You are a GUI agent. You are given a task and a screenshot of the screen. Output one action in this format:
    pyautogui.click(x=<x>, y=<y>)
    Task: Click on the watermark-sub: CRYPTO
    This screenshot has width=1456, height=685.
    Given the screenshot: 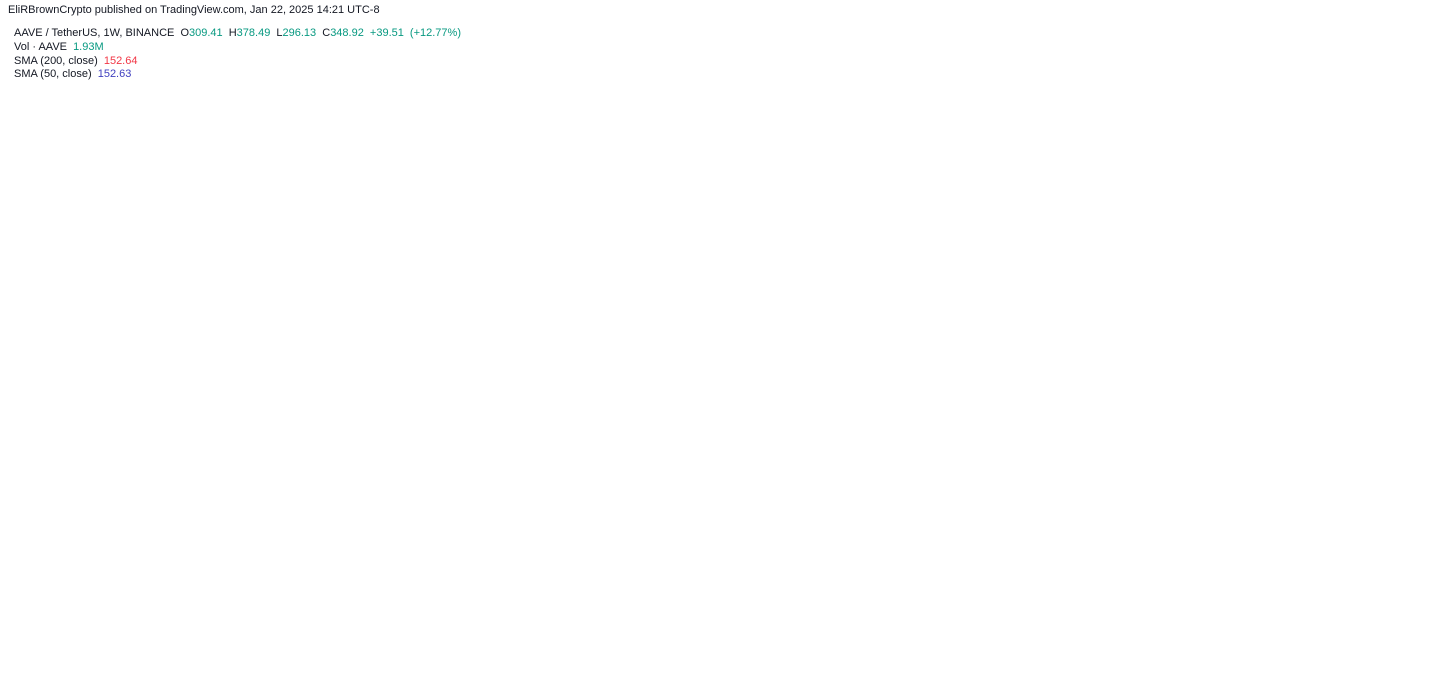 What is the action you would take?
    pyautogui.click(x=659, y=326)
    